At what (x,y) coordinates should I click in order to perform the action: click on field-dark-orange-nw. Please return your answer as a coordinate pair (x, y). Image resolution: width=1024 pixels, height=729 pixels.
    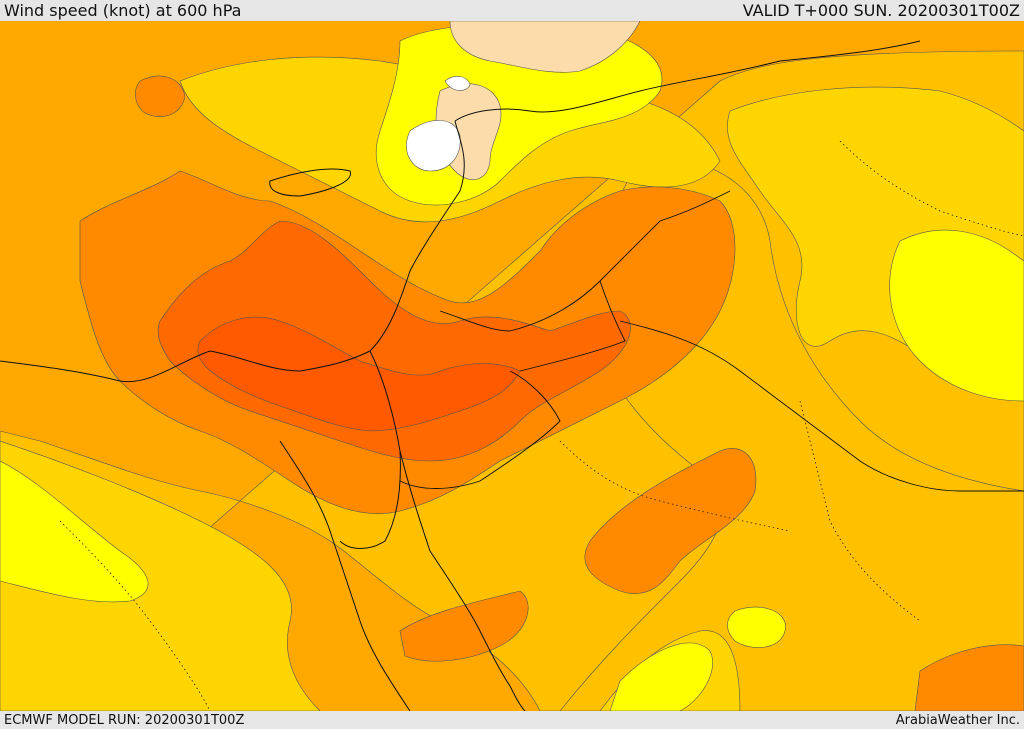
    Looking at the image, I should click on (160, 96).